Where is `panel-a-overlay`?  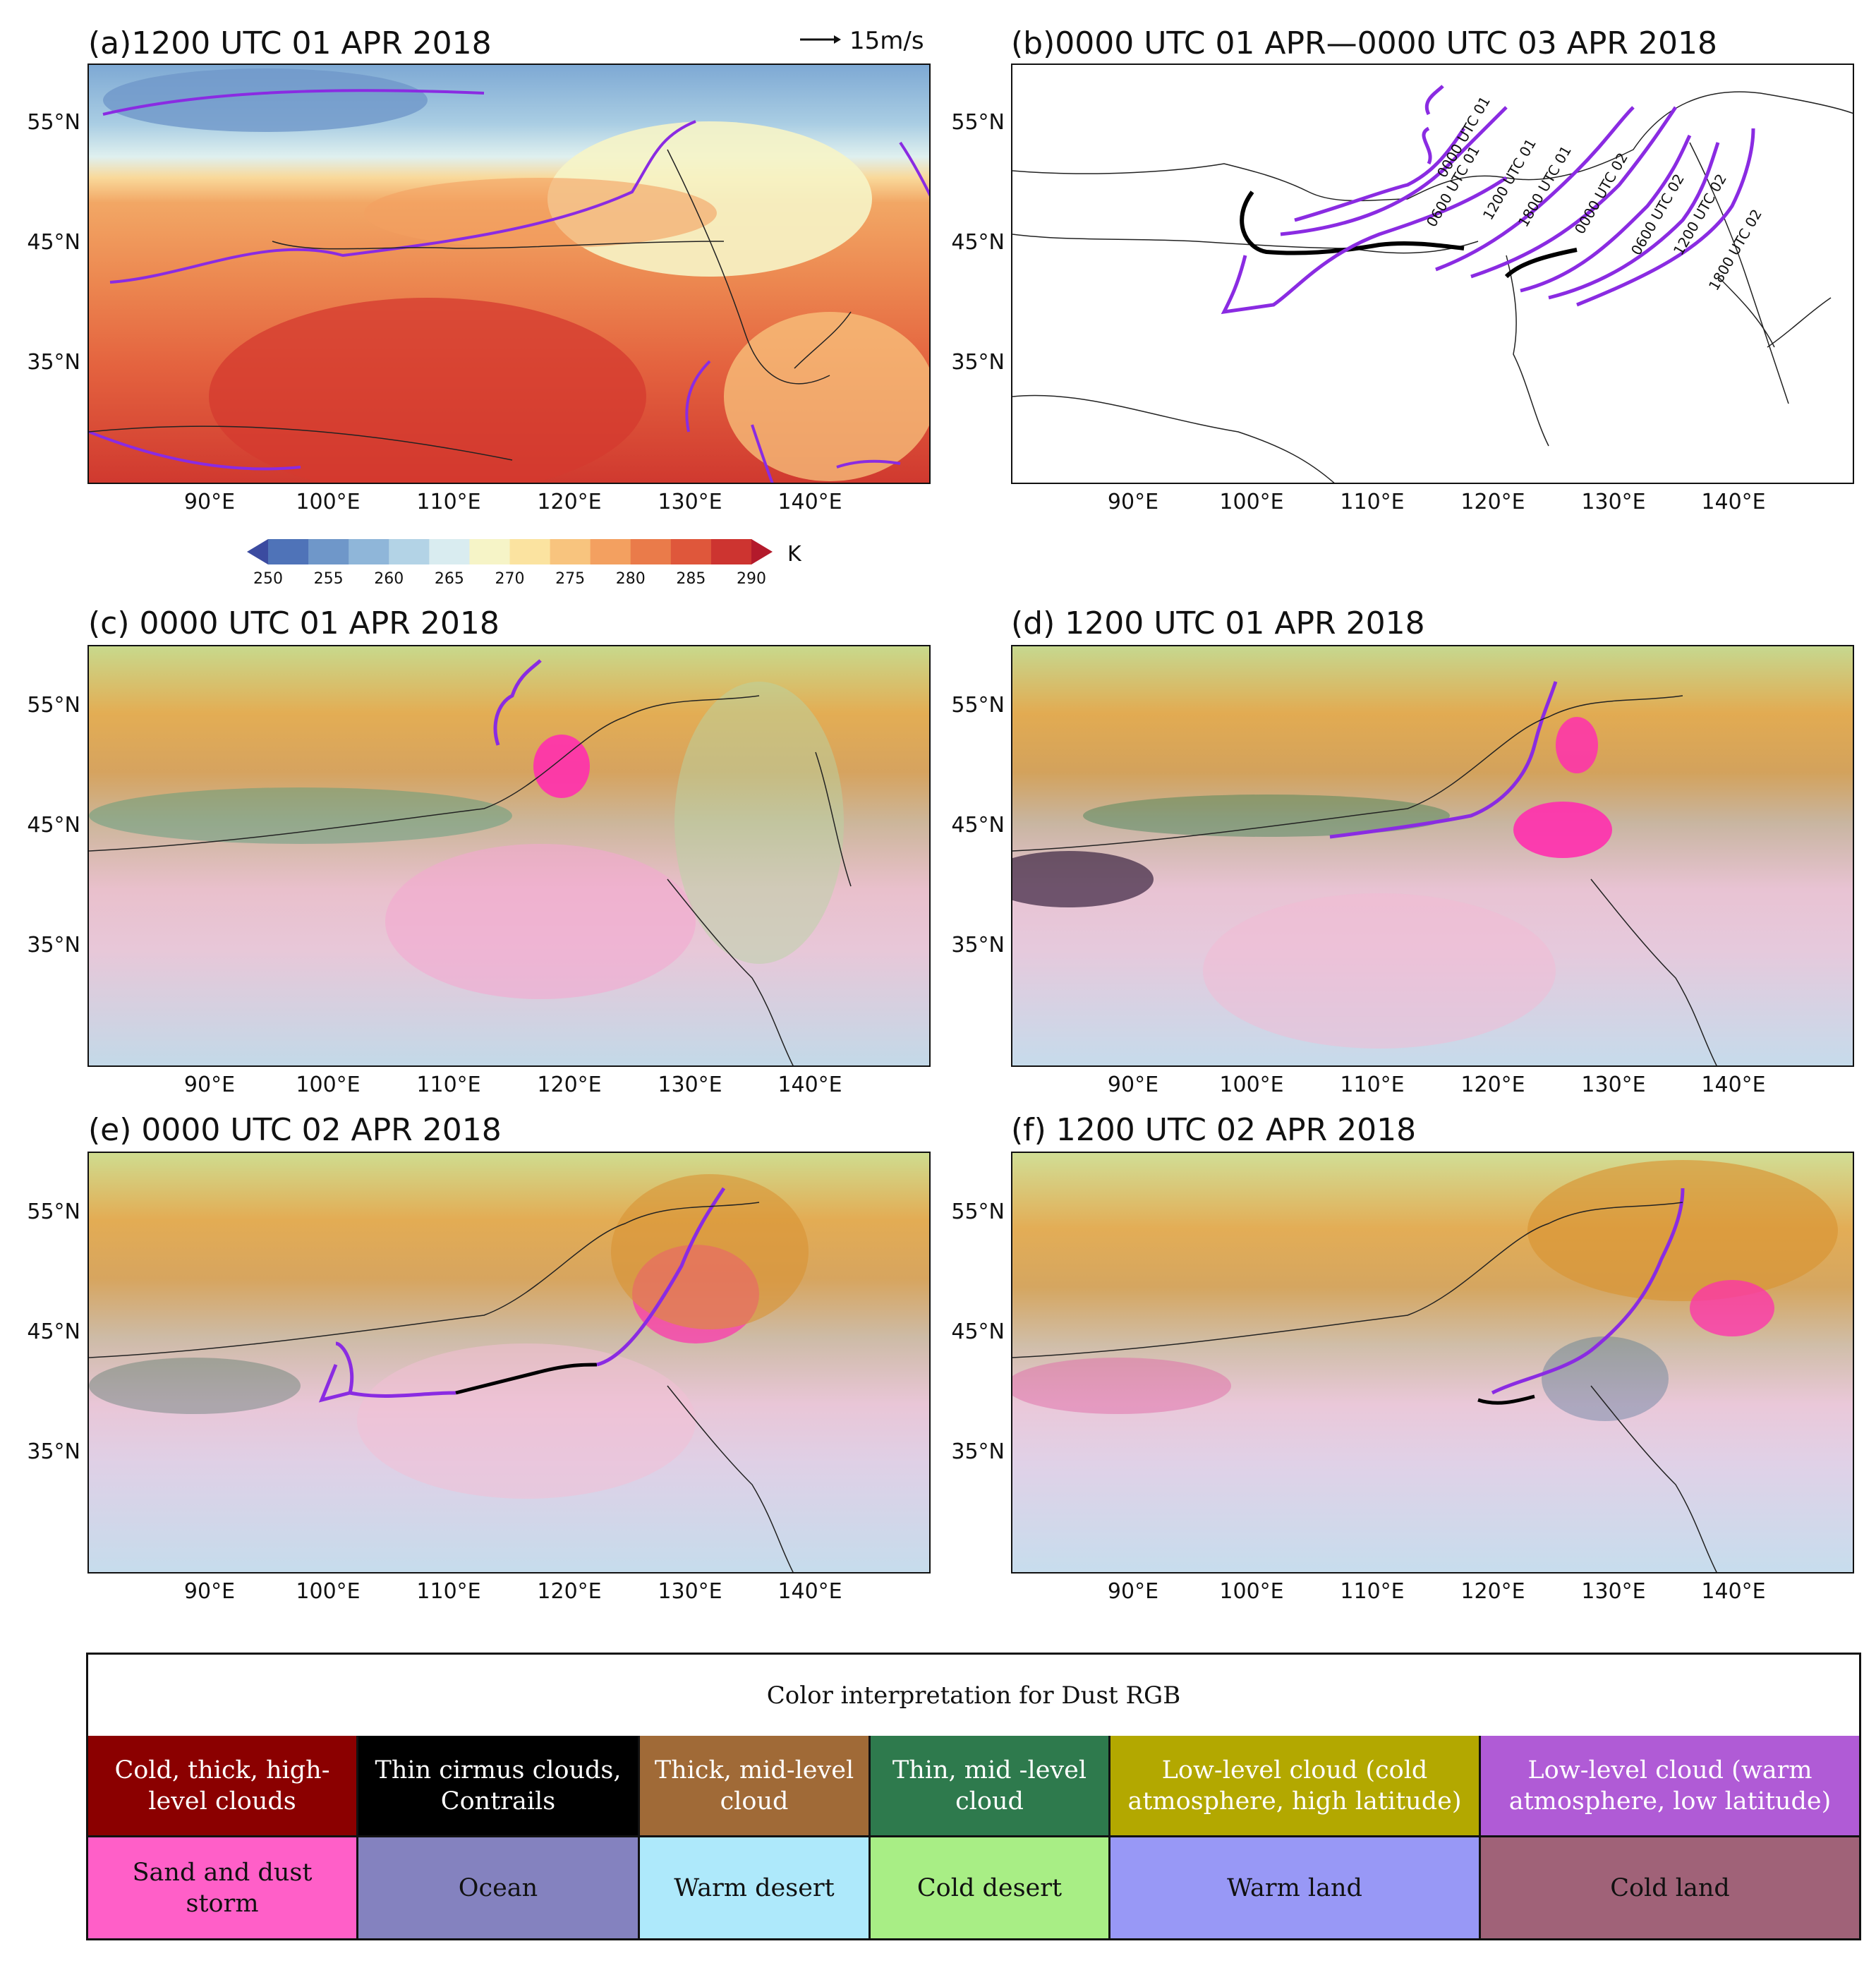
panel-a-overlay is located at coordinates (509, 275).